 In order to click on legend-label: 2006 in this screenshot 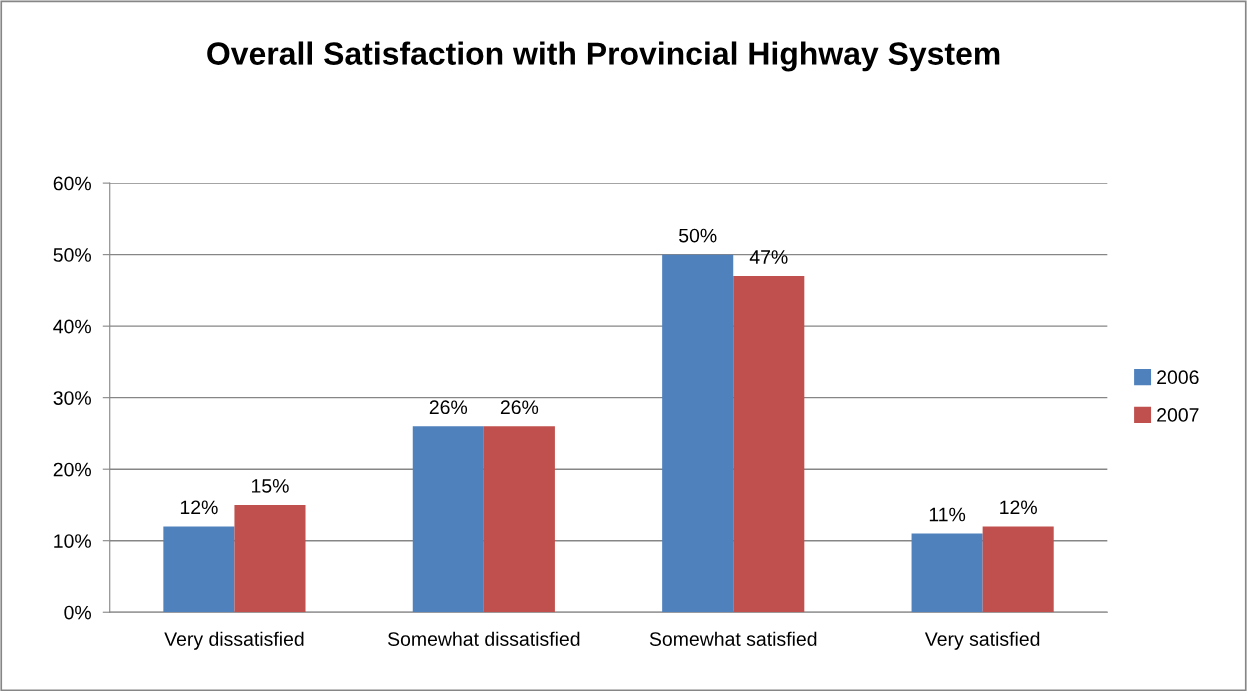, I will do `click(1178, 377)`.